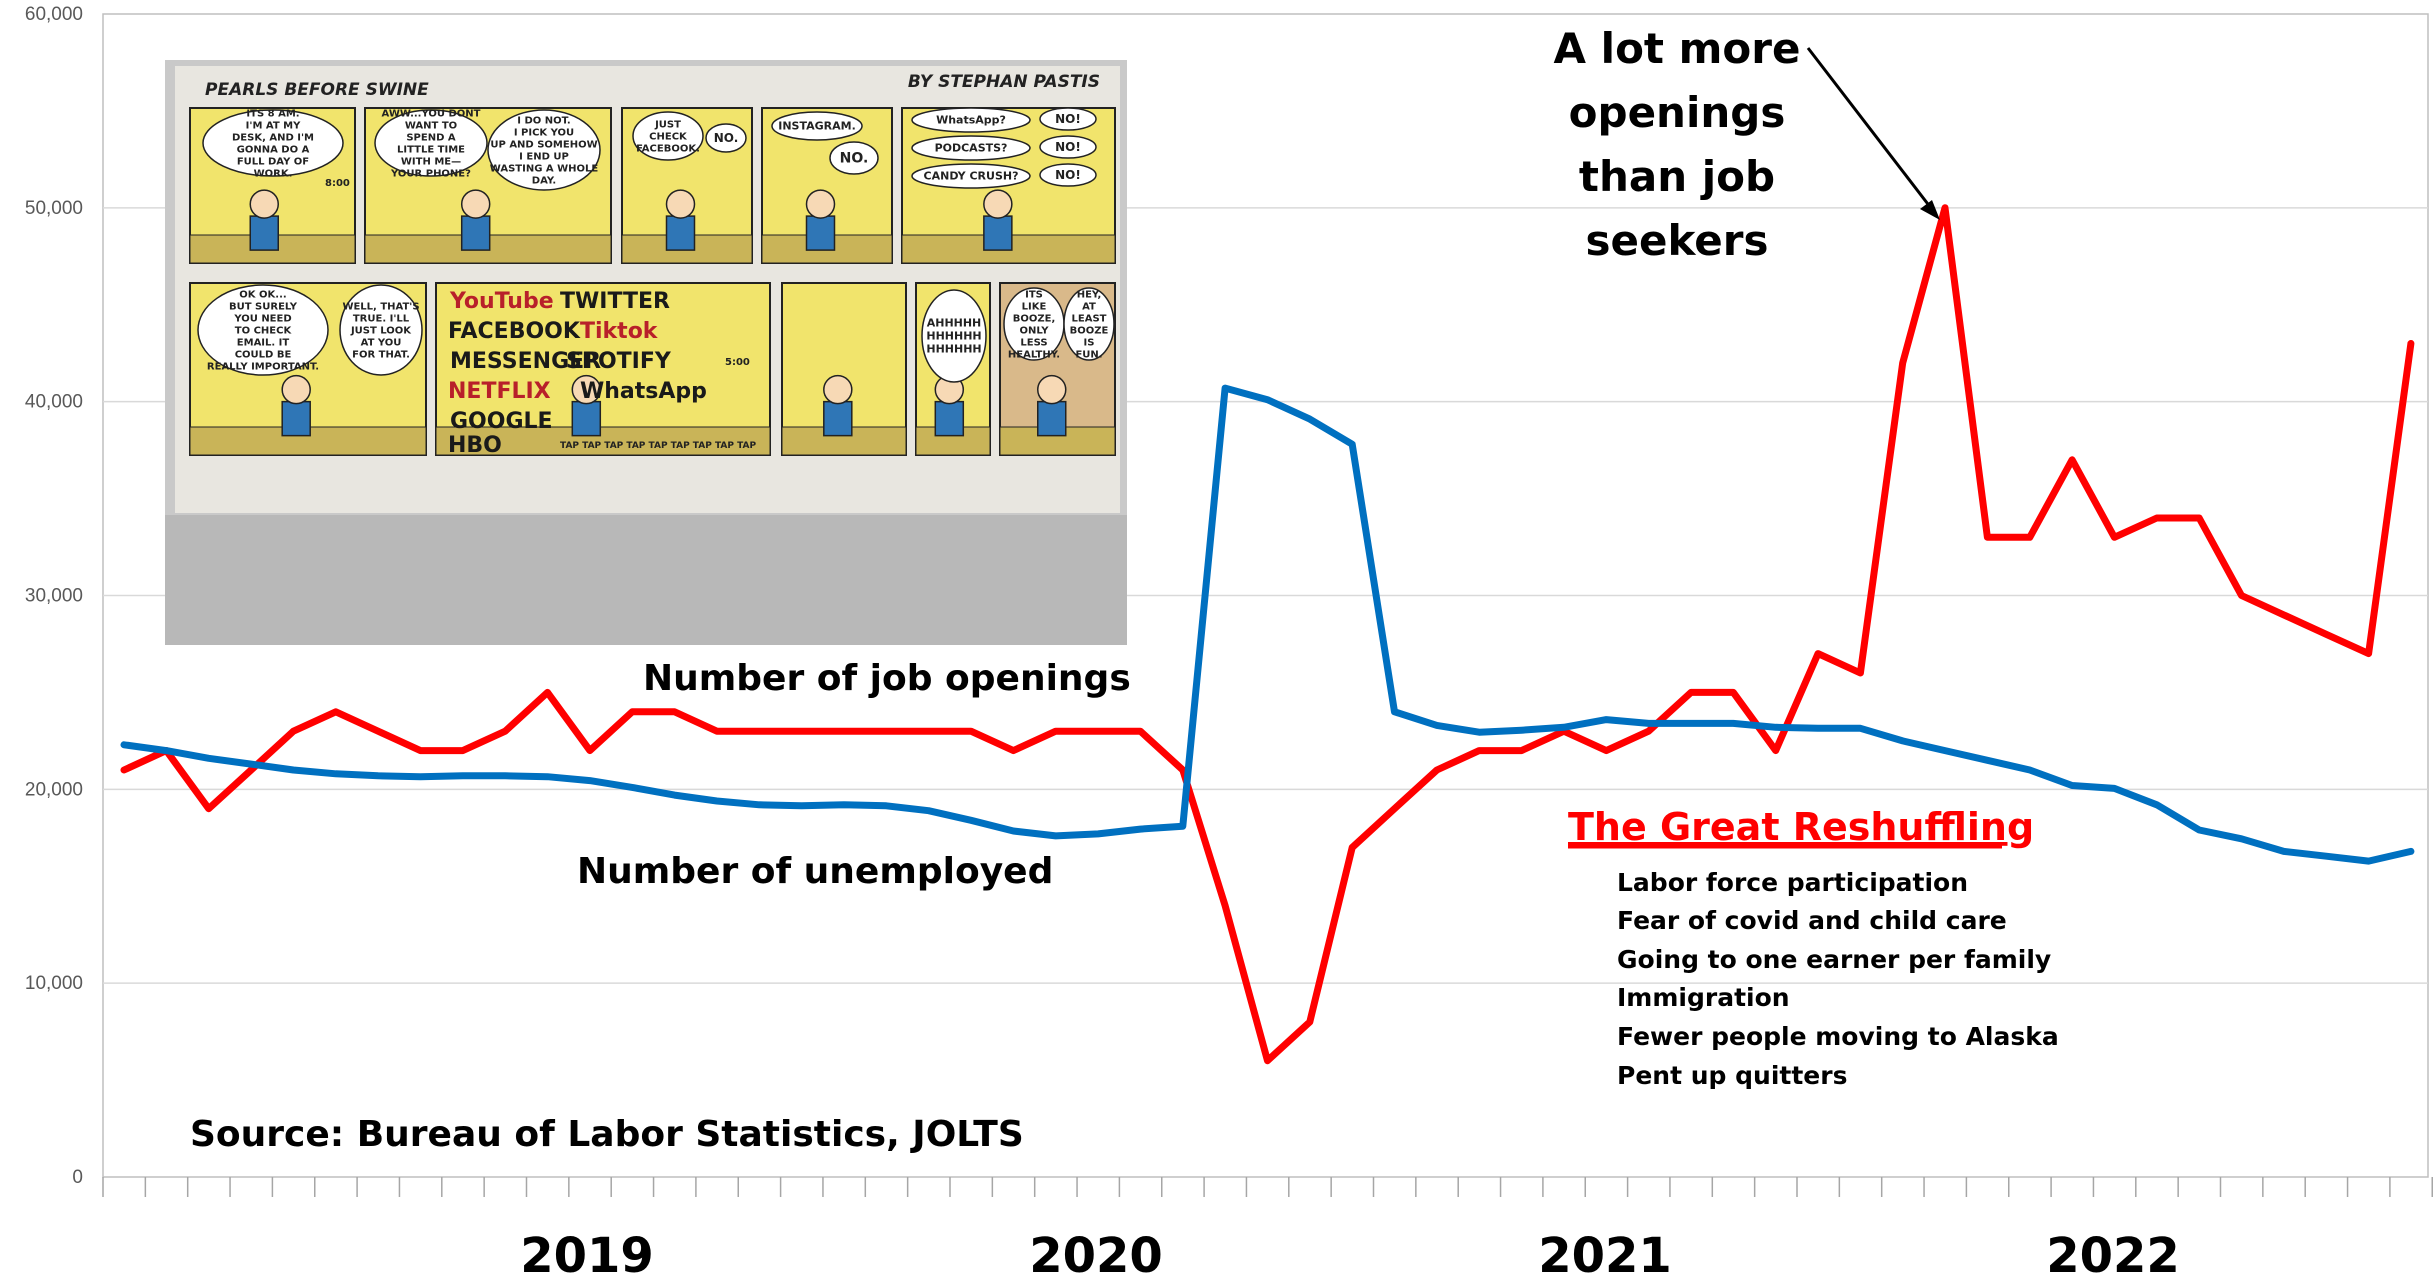  I want to click on comic-app-name: YouTube, so click(501, 301).